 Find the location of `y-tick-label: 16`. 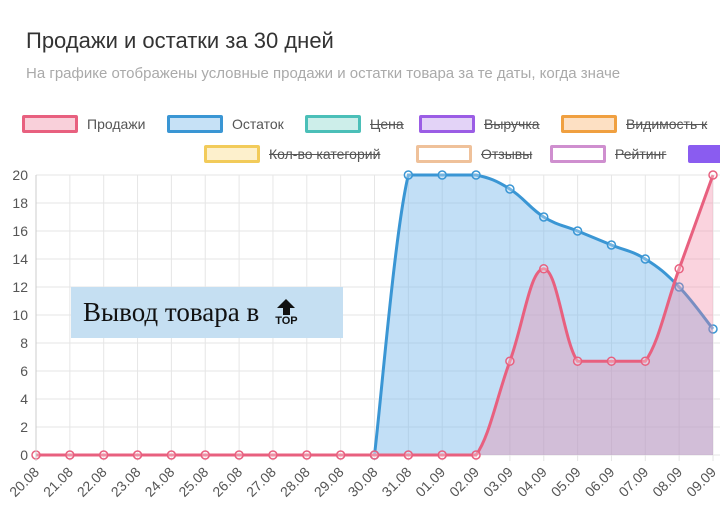

y-tick-label: 16 is located at coordinates (20, 231).